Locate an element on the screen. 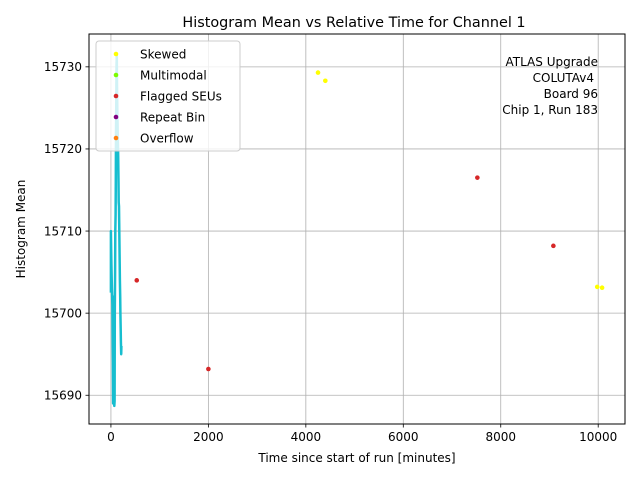 The width and height of the screenshot is (640, 480). legend-label-repeat-bin: Repeat Bin is located at coordinates (172, 117).